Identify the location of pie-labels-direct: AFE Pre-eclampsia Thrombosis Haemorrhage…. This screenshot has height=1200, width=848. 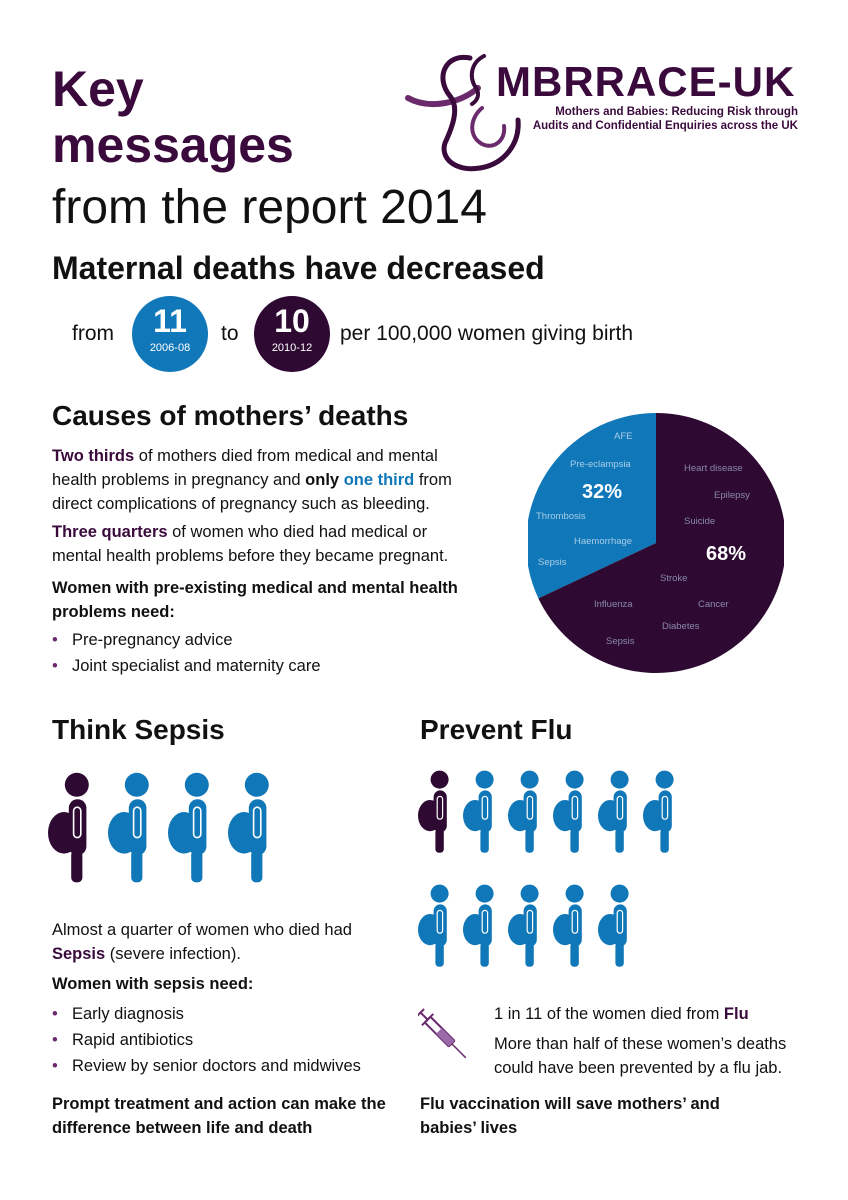
(584, 499).